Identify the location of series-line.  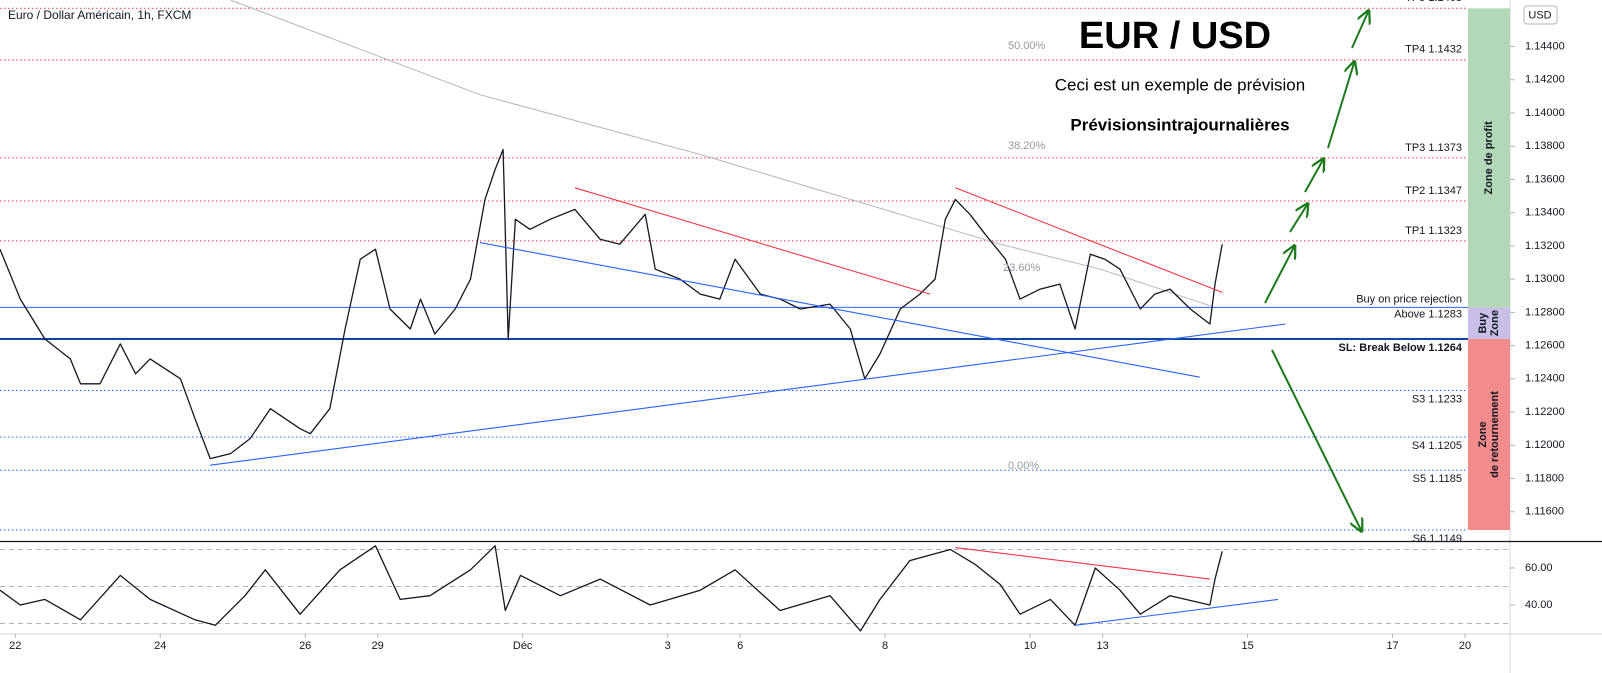
(611, 588).